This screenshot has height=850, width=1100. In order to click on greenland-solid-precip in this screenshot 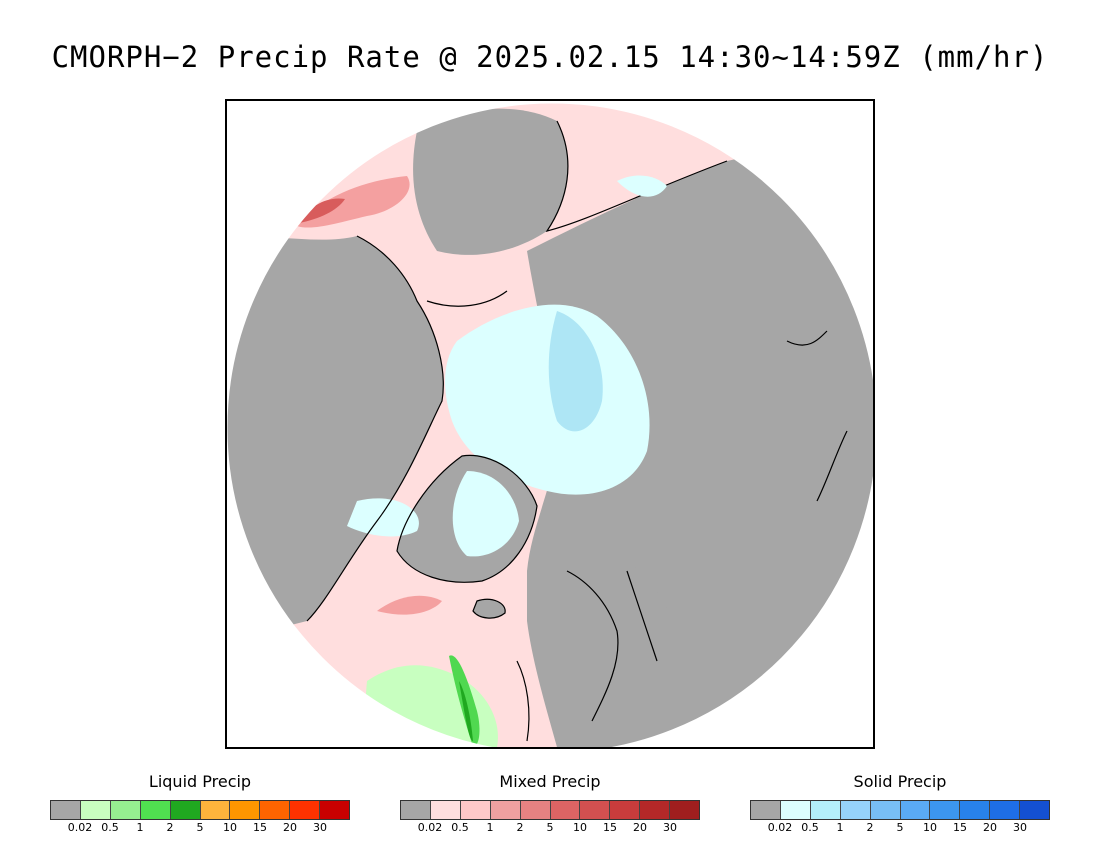, I will do `click(485, 514)`.